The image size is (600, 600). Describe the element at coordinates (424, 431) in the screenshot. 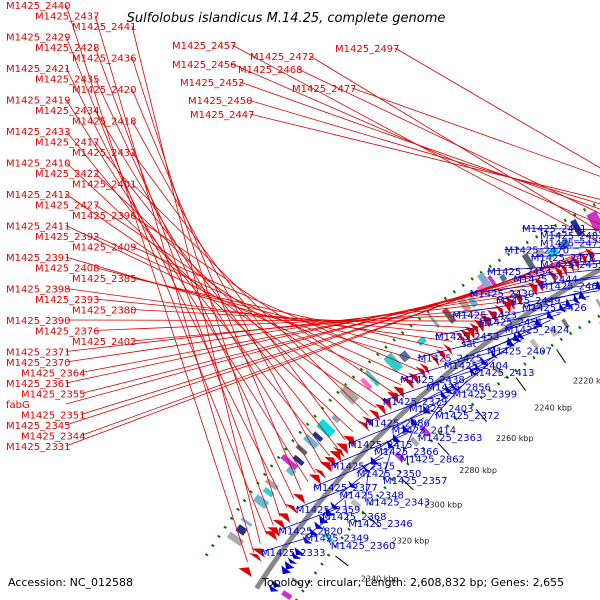

I see `reverse-gene-label: M1425_2414` at that location.